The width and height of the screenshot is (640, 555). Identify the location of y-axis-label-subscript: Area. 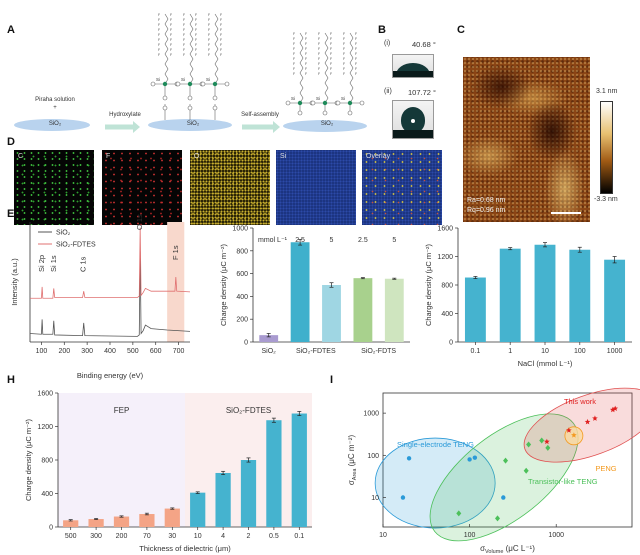
(355, 474).